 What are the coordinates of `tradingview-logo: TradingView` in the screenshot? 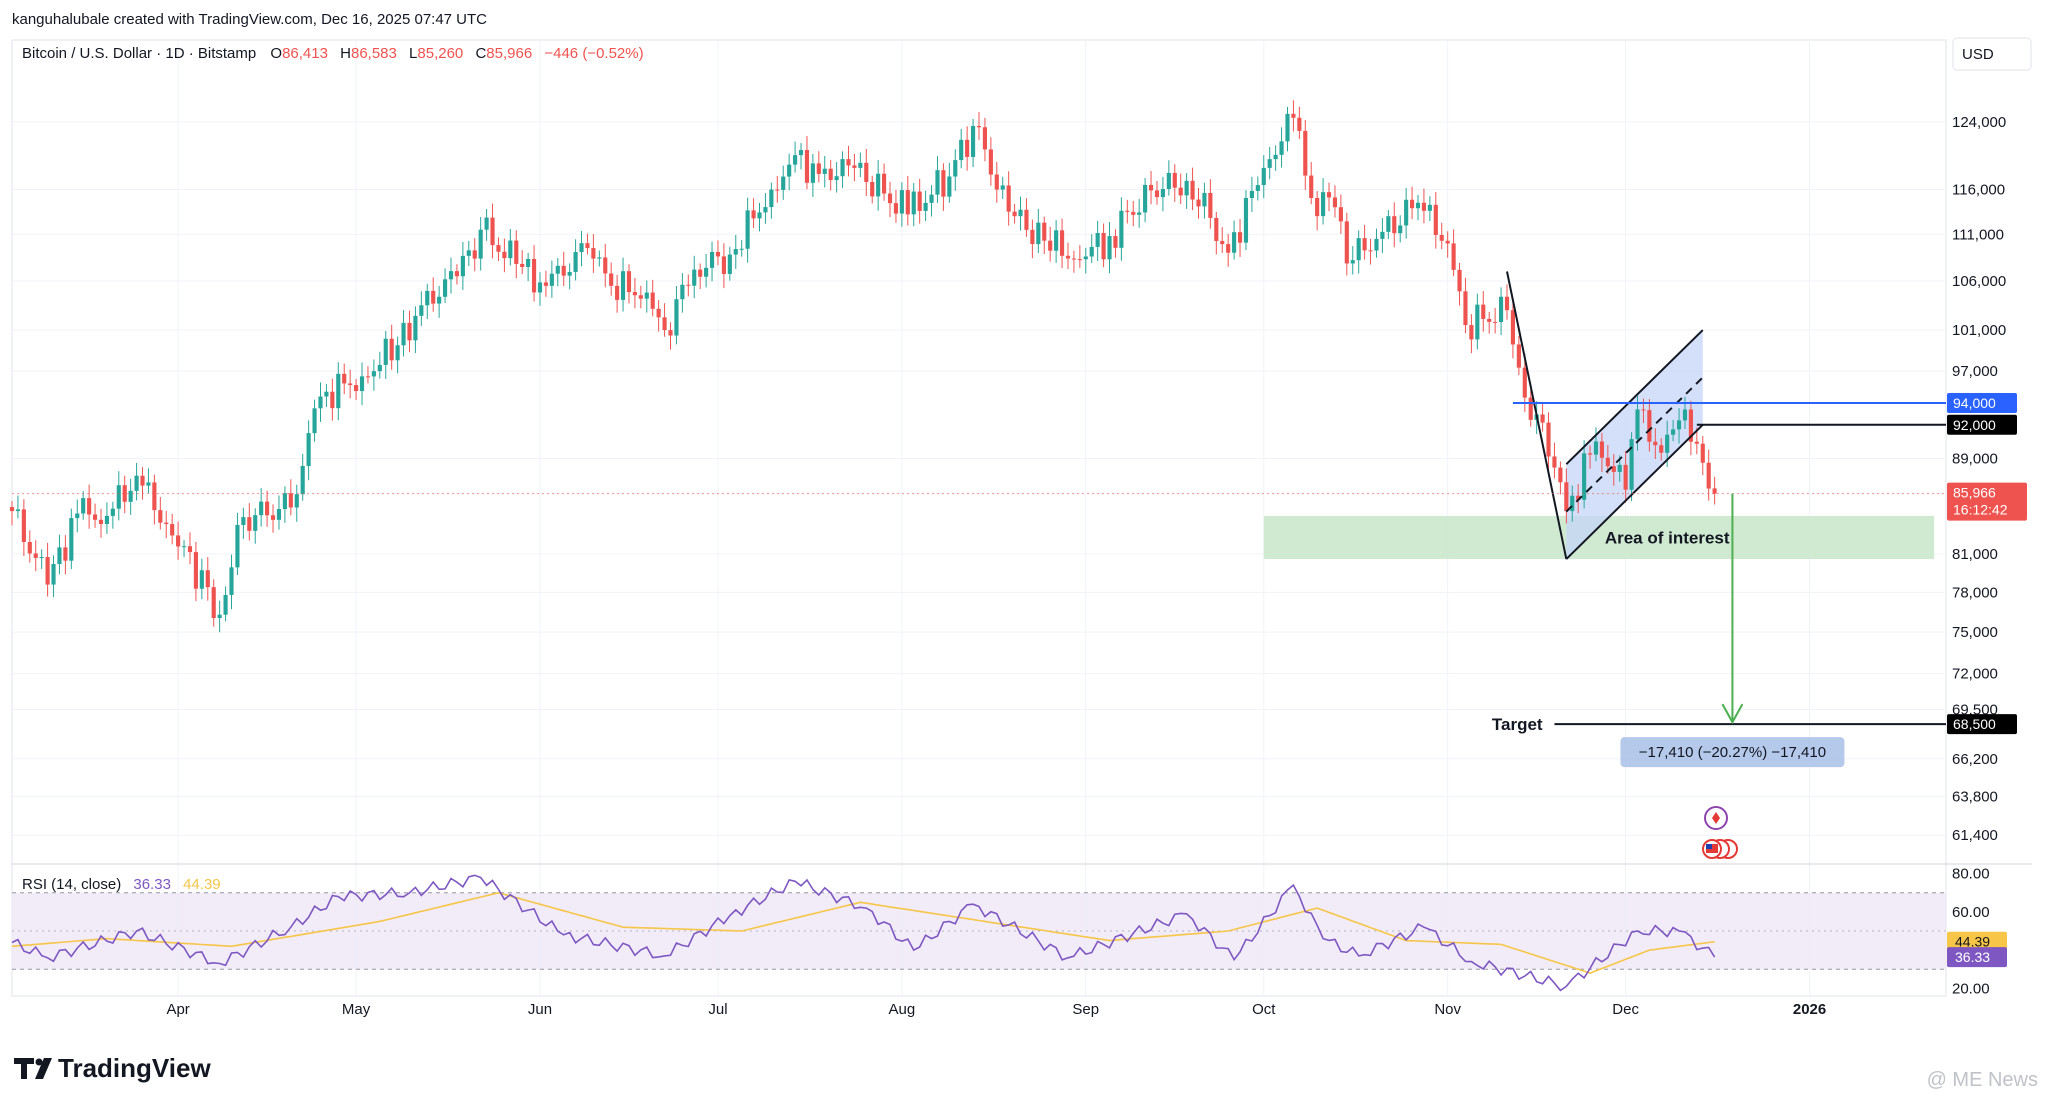 It's located at (112, 1068).